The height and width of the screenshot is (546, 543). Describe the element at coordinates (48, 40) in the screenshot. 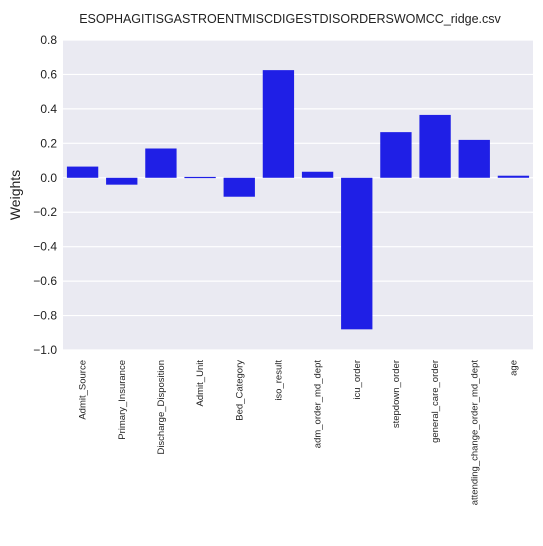

I see `y-tick-label: 0.8` at that location.